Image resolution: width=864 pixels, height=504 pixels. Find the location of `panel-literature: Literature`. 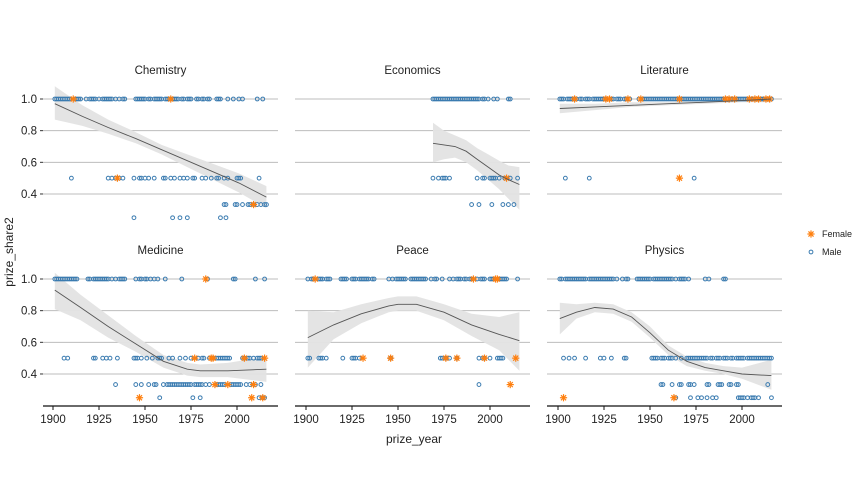

panel-literature: Literature is located at coordinates (664, 130).